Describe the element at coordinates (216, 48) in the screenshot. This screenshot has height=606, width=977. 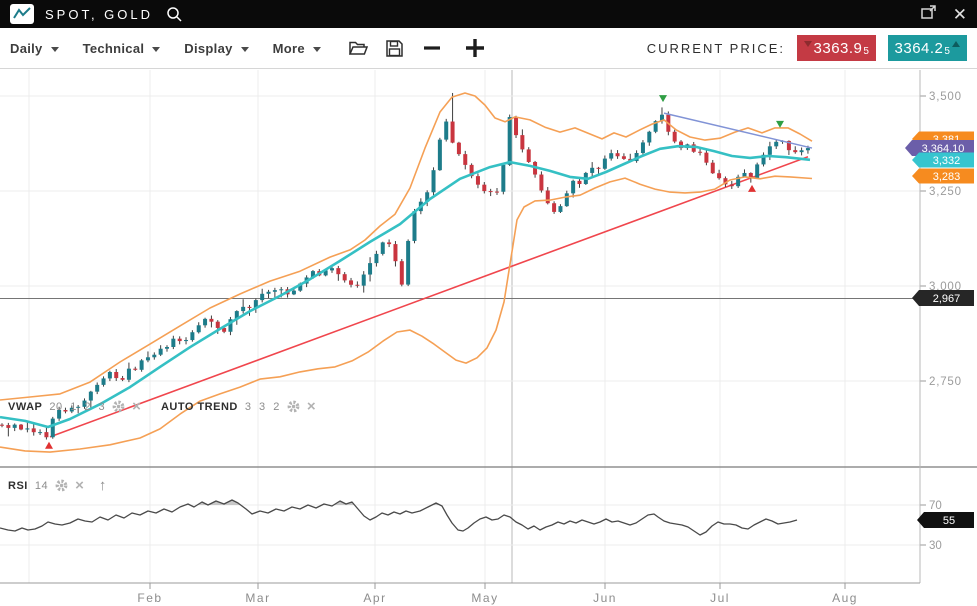
I see `display-menu: Display` at that location.